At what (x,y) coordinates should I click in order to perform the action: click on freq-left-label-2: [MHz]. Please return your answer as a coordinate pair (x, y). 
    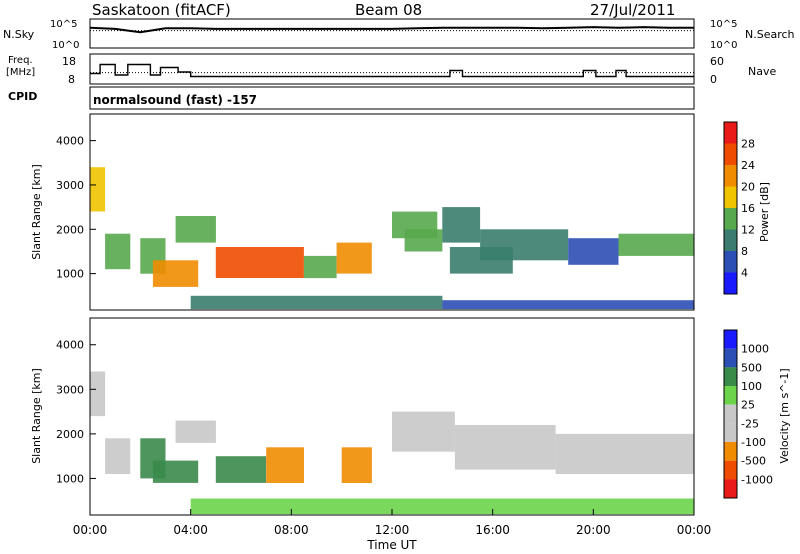
    Looking at the image, I should click on (20, 72).